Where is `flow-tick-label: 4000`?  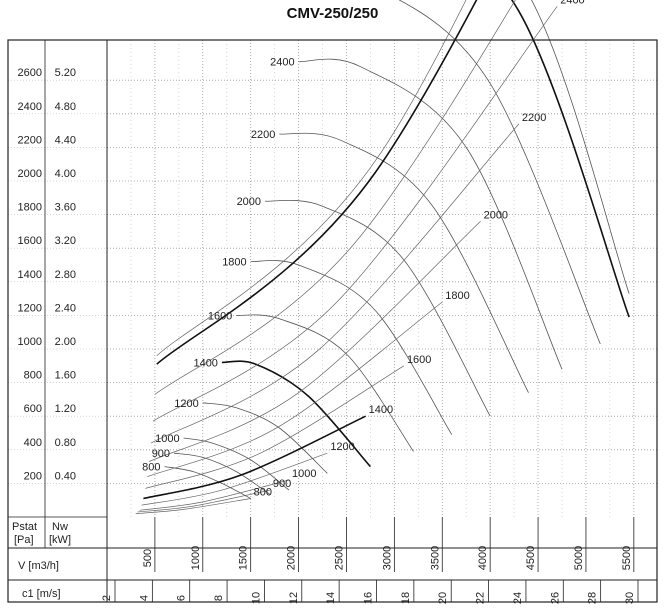 flow-tick-label: 4000 is located at coordinates (483, 558).